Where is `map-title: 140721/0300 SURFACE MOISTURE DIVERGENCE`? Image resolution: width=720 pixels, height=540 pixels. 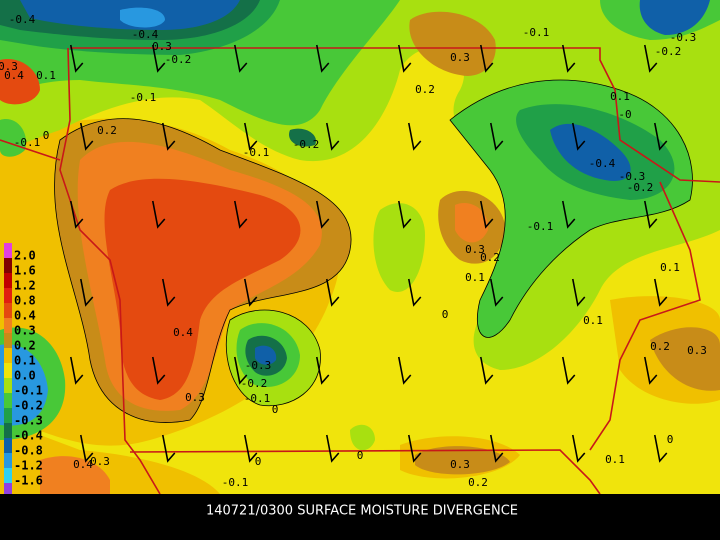
map-title: 140721/0300 SURFACE MOISTURE DIVERGENCE is located at coordinates (362, 511).